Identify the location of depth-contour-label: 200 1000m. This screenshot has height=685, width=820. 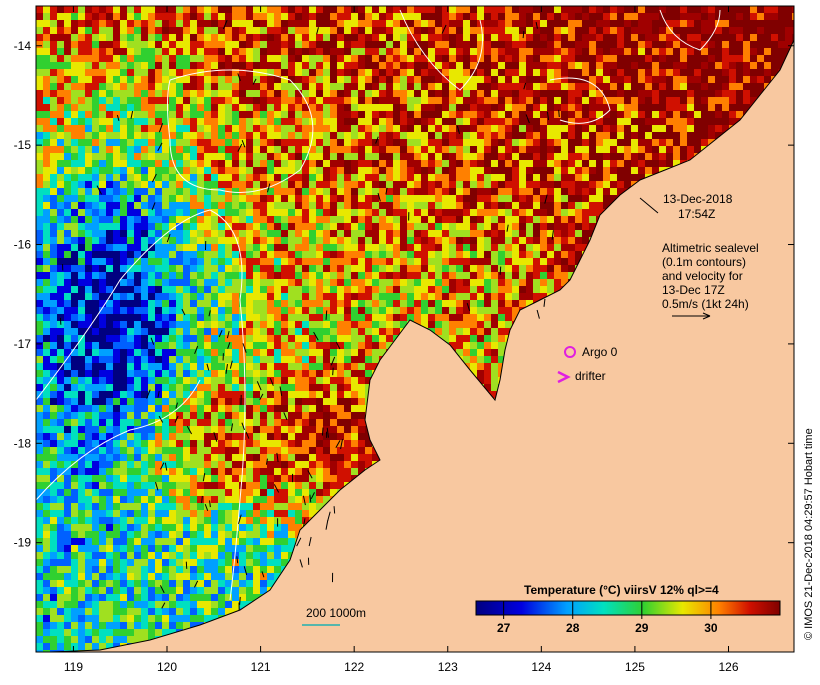
(336, 613).